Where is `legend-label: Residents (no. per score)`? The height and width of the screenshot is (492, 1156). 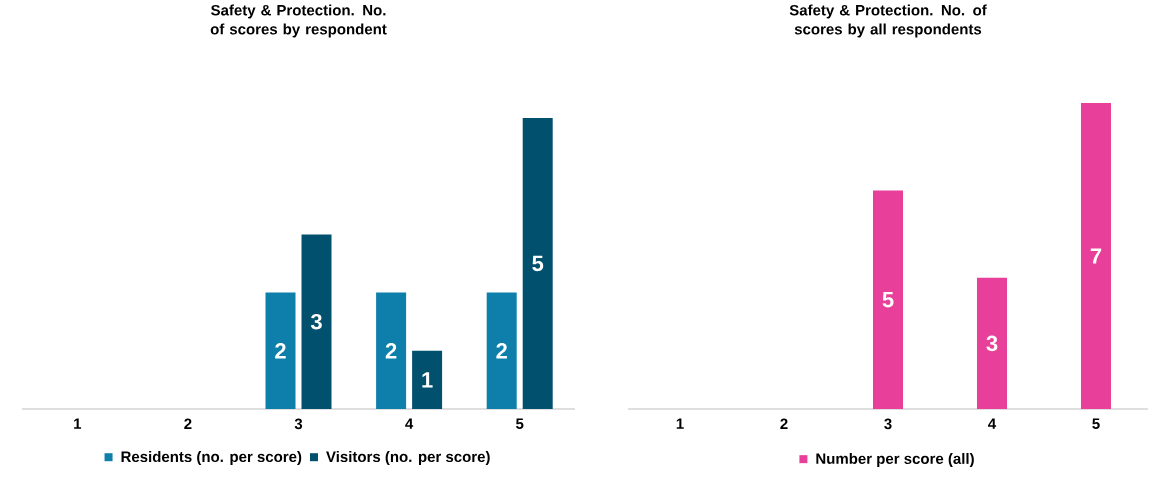 legend-label: Residents (no. per score) is located at coordinates (211, 458).